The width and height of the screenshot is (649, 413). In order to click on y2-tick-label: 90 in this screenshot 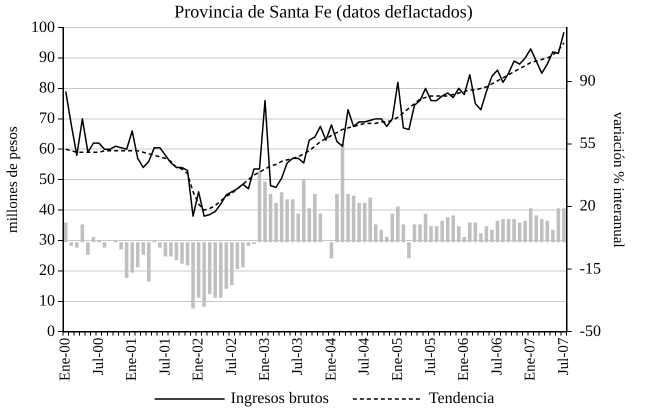, I will do `click(588, 81)`.